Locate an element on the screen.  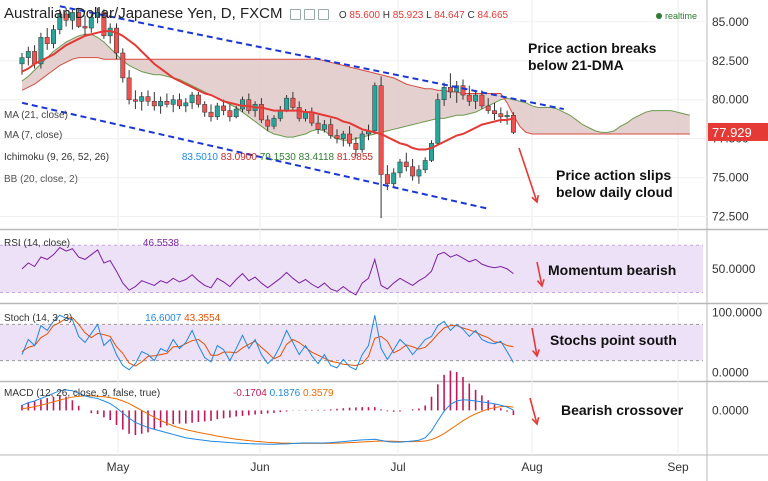
ichimoku-spana-value: 83.4118 is located at coordinates (316, 157).